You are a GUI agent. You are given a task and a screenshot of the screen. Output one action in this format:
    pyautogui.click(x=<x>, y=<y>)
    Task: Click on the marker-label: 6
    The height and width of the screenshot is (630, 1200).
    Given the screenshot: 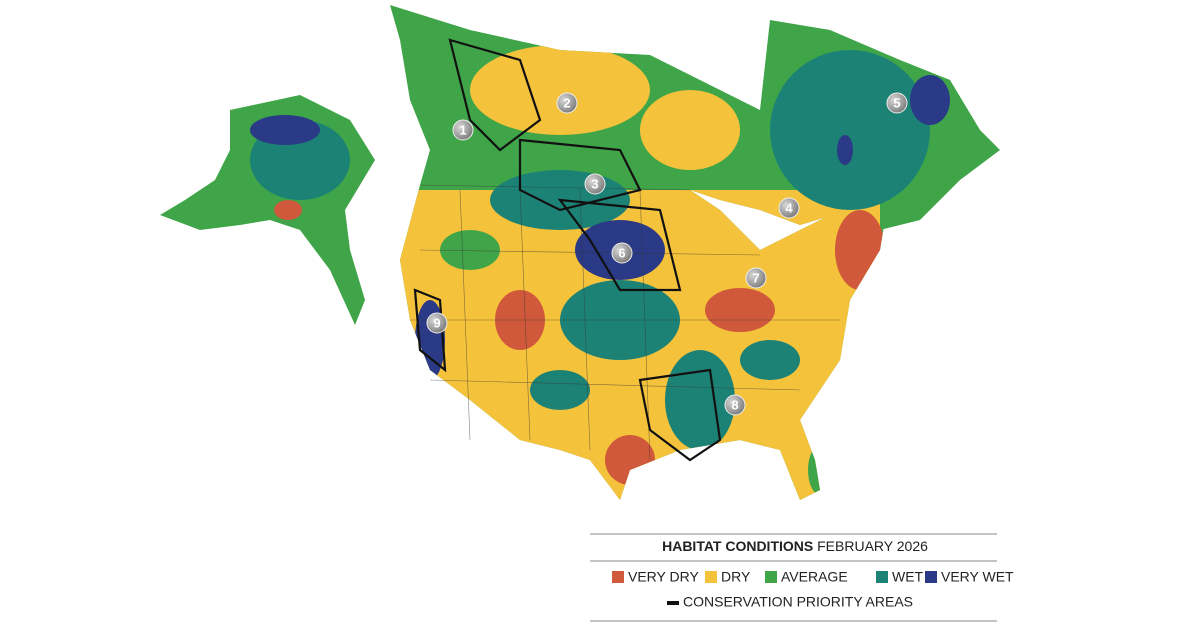 What is the action you would take?
    pyautogui.click(x=621, y=252)
    